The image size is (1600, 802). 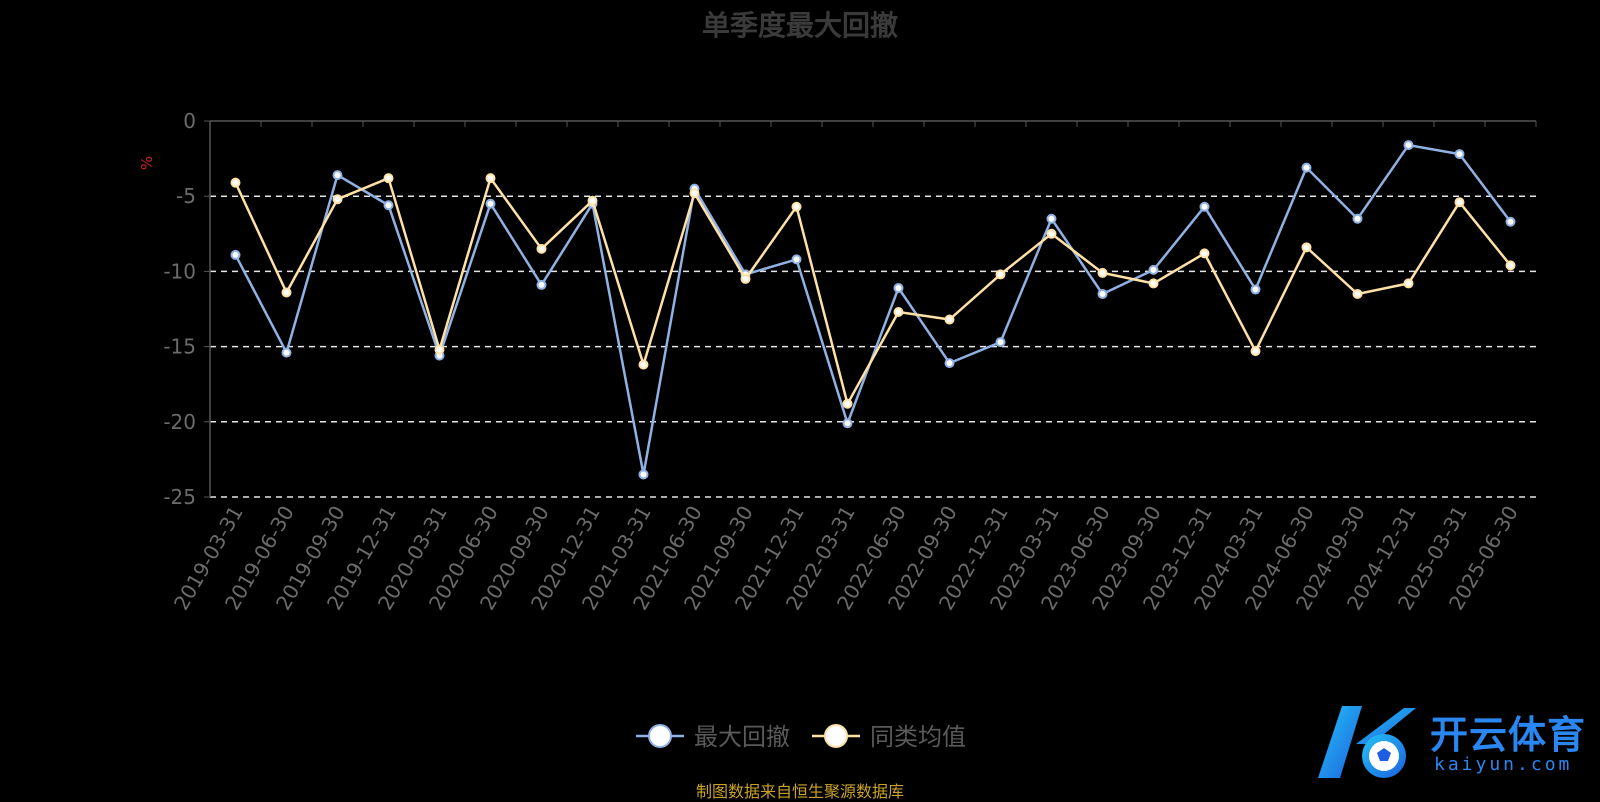 What do you see at coordinates (1367, 742) in the screenshot?
I see `kaiyun-logo-icon` at bounding box center [1367, 742].